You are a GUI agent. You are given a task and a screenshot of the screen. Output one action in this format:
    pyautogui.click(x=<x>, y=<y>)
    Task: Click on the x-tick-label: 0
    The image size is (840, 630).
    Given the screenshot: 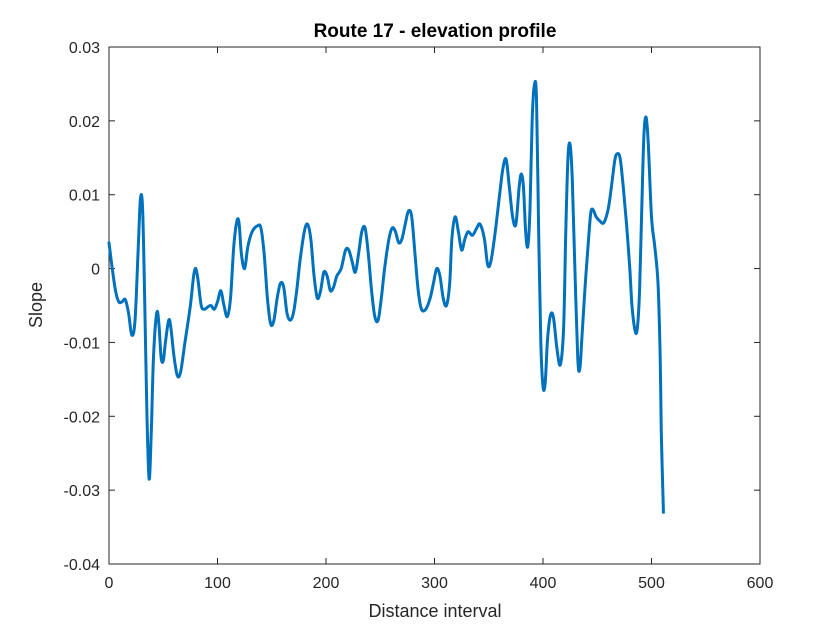 What is the action you would take?
    pyautogui.click(x=109, y=583)
    